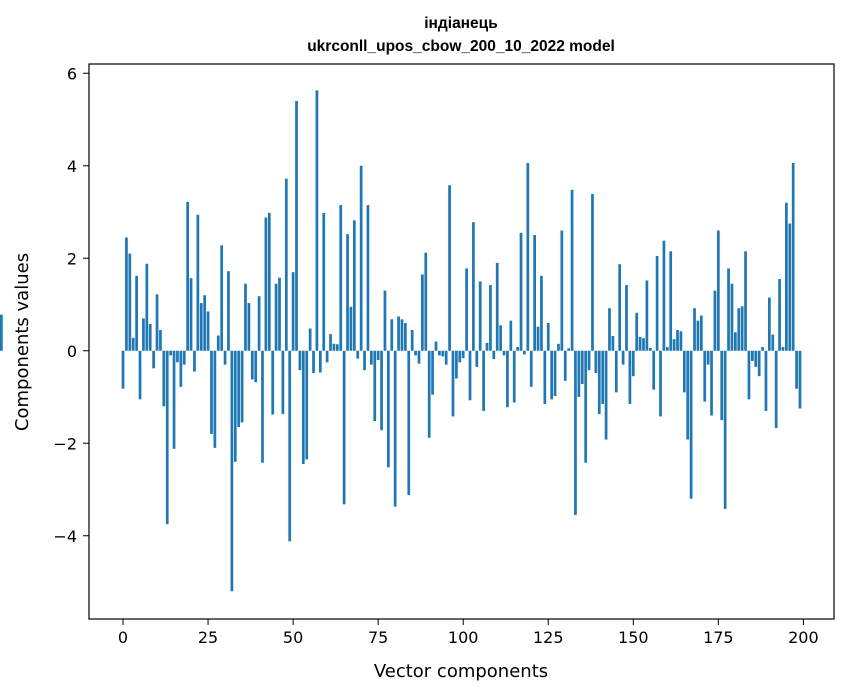 This screenshot has width=847, height=696. What do you see at coordinates (633, 637) in the screenshot?
I see `x-tick-label-150: 150` at bounding box center [633, 637].